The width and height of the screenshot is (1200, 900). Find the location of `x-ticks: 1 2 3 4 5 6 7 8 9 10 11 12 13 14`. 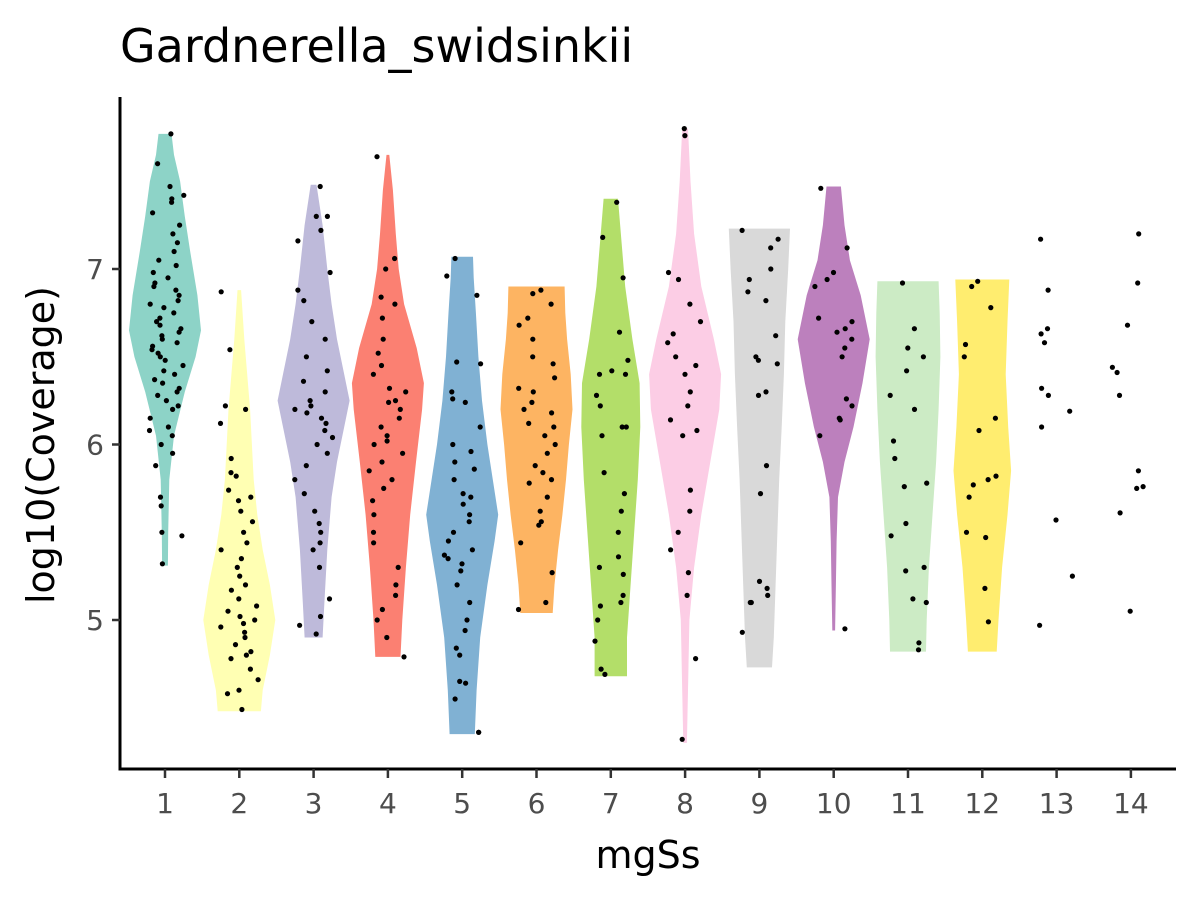

x-ticks: 1 2 3 4 5 6 7 8 9 10 11 12 13 14 is located at coordinates (652, 794).